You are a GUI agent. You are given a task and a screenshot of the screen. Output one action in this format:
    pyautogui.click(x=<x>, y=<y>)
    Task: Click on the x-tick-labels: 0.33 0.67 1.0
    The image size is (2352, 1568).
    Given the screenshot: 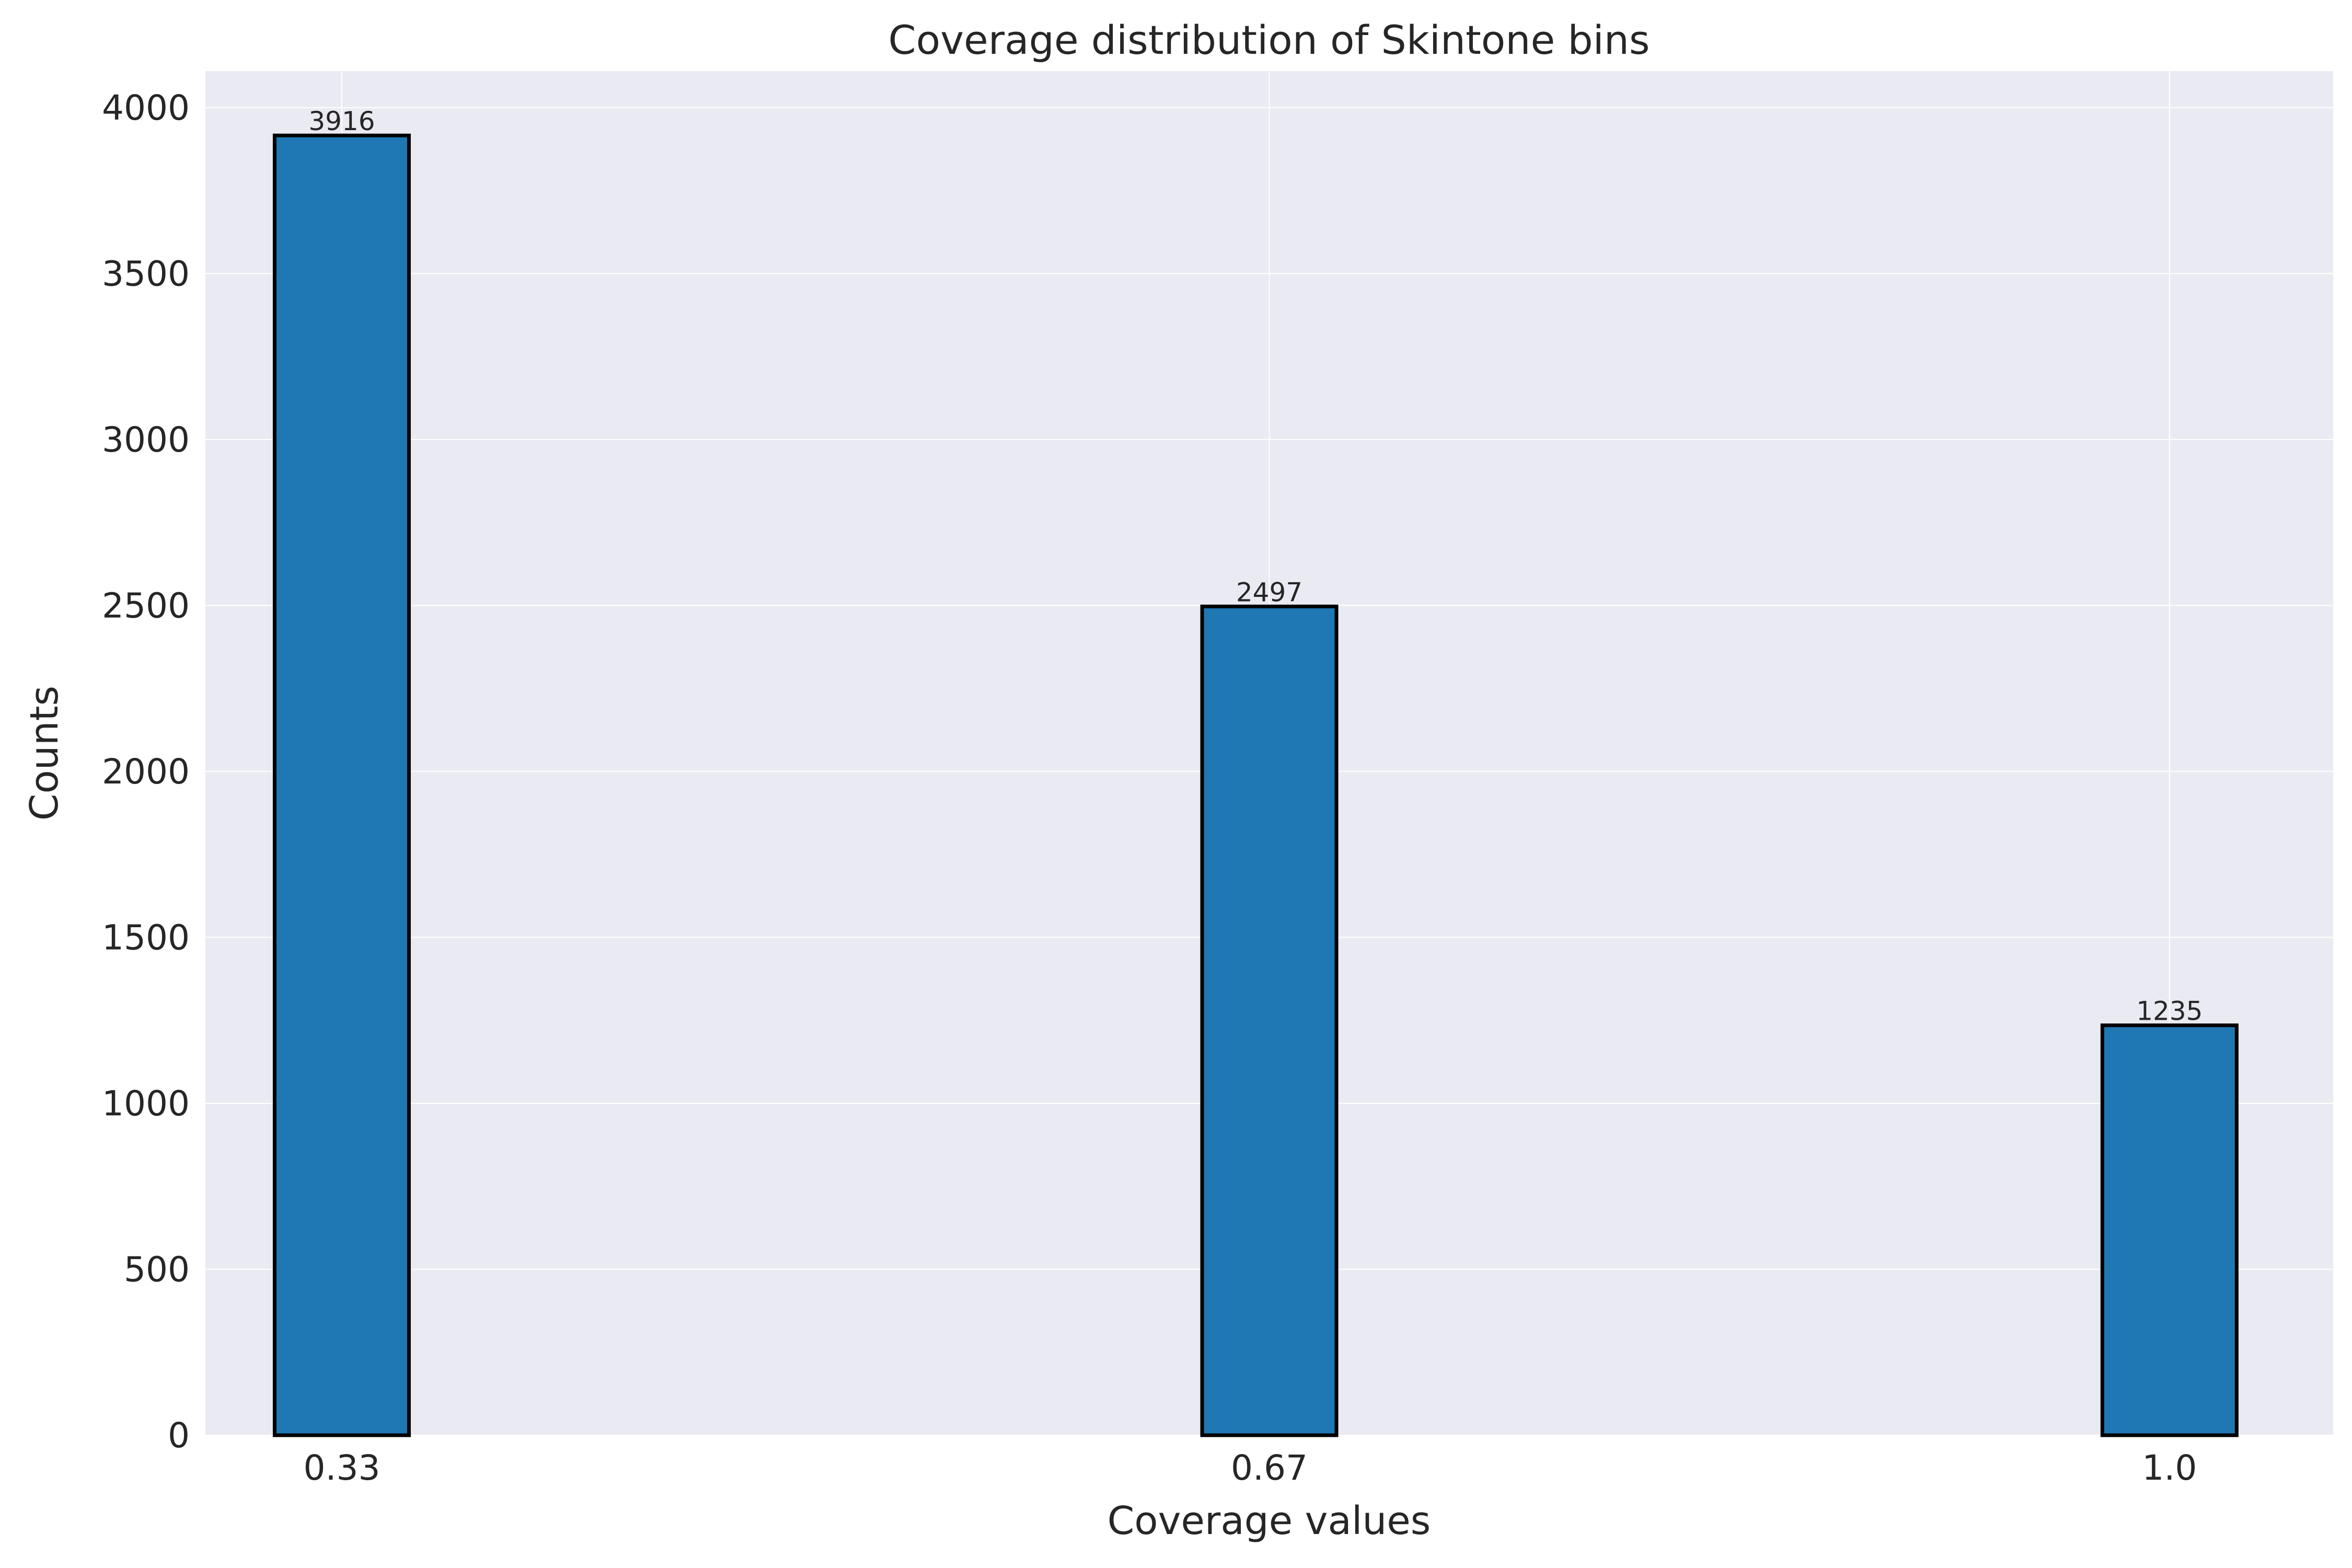 What is the action you would take?
    pyautogui.click(x=1250, y=1468)
    